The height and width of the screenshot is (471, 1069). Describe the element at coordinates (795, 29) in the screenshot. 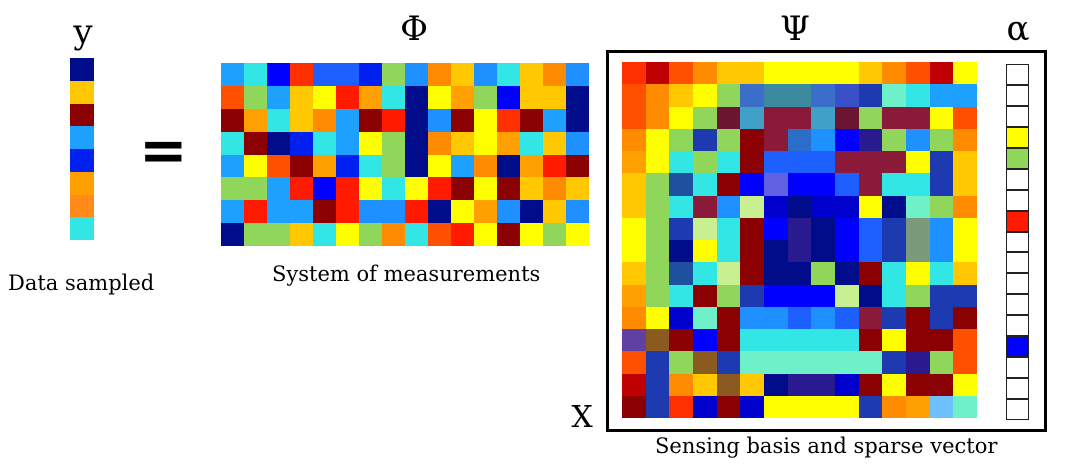

I see `psi-symbol: Ψ` at that location.